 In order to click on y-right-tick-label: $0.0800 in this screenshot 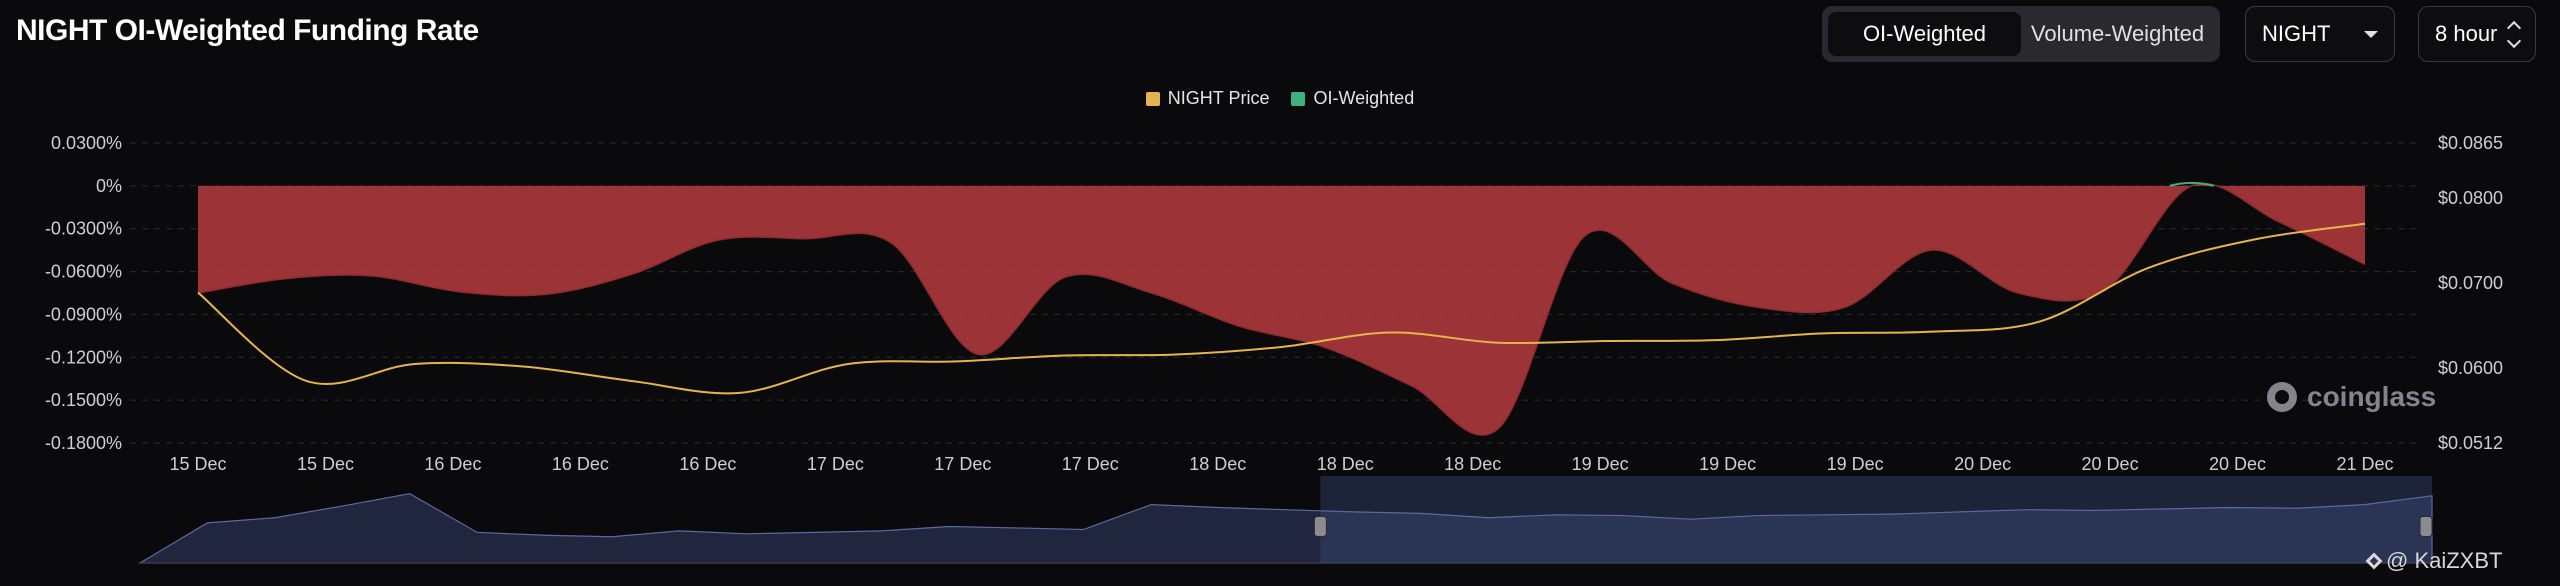, I will do `click(2470, 198)`.